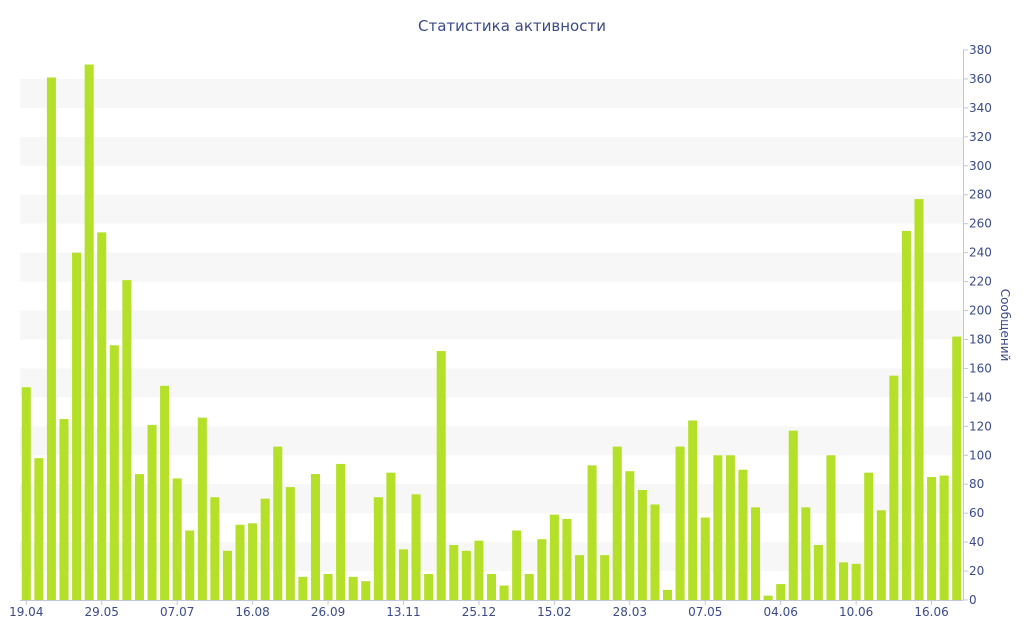 This screenshot has height=640, width=1024. Describe the element at coordinates (931, 612) in the screenshot. I see `x-tick-label: 16.06` at that location.